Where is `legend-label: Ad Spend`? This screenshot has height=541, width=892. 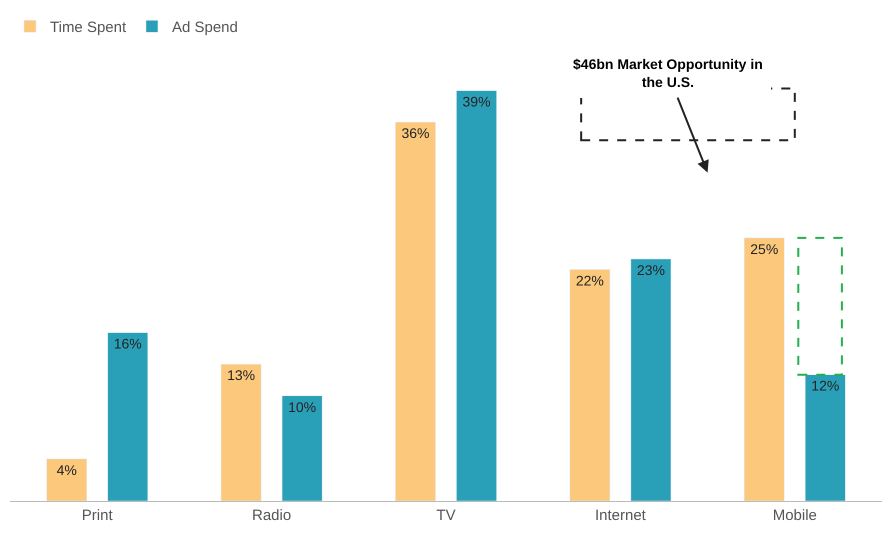
legend-label: Ad Spend is located at coordinates (205, 27).